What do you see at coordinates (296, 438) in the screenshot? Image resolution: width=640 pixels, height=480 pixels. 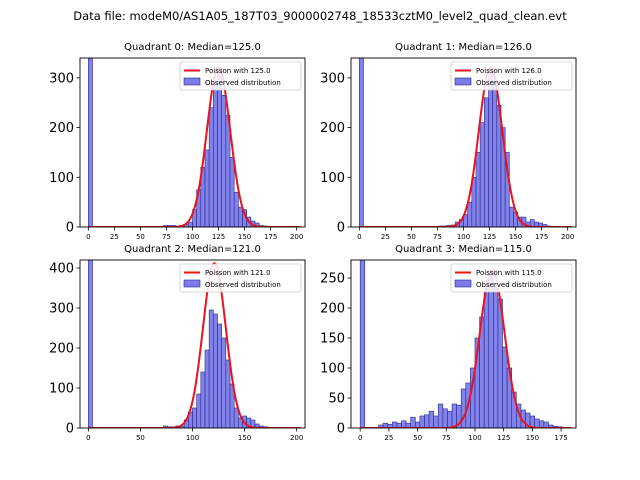 I see `x-tick-label: 200` at bounding box center [296, 438].